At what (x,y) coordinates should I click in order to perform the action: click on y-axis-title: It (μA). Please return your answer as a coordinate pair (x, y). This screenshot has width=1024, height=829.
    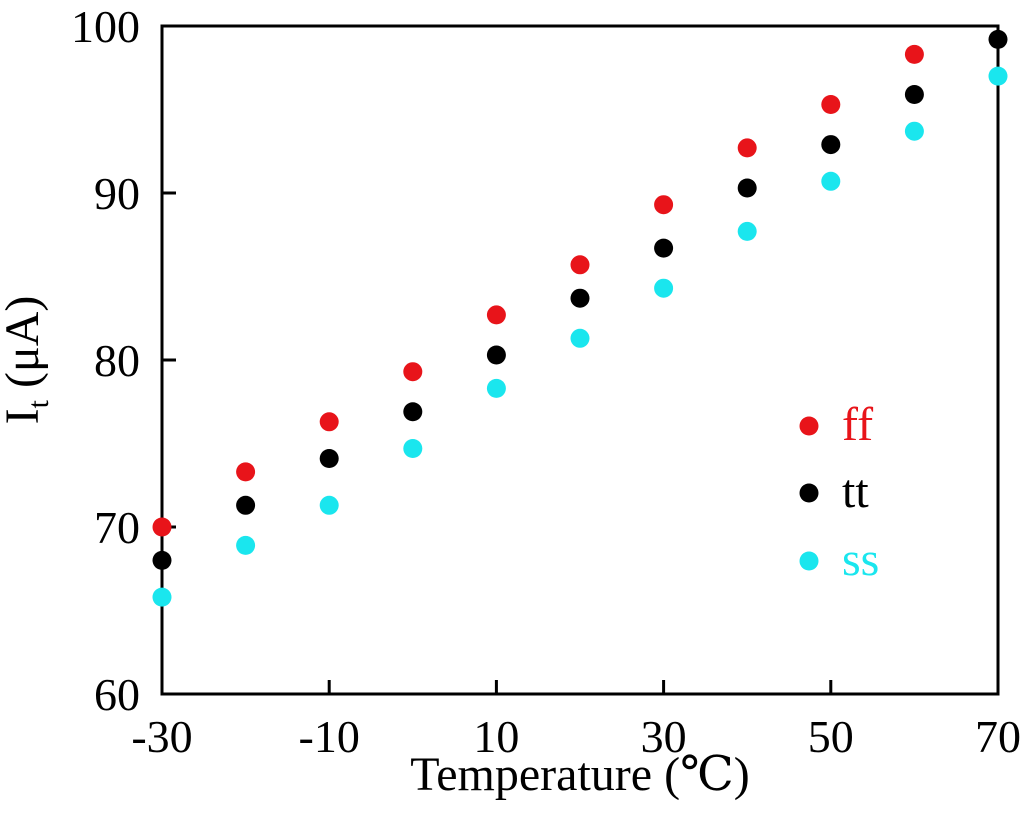
    Looking at the image, I should click on (27, 360).